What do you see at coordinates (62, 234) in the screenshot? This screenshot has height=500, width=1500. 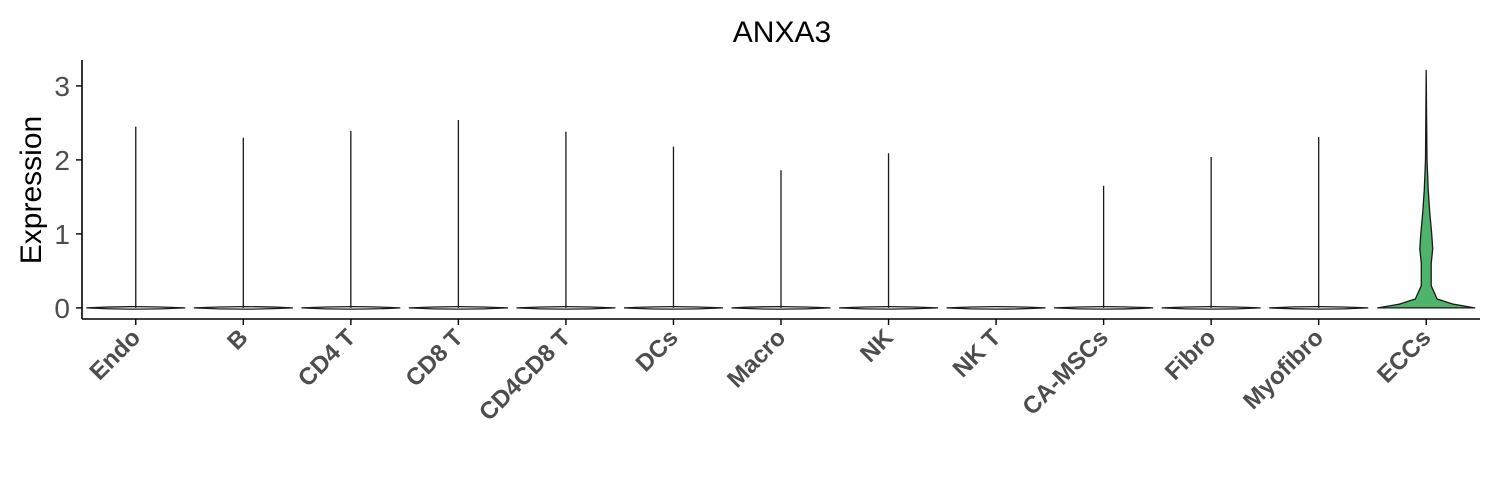 I see `y-tick-label: 1` at bounding box center [62, 234].